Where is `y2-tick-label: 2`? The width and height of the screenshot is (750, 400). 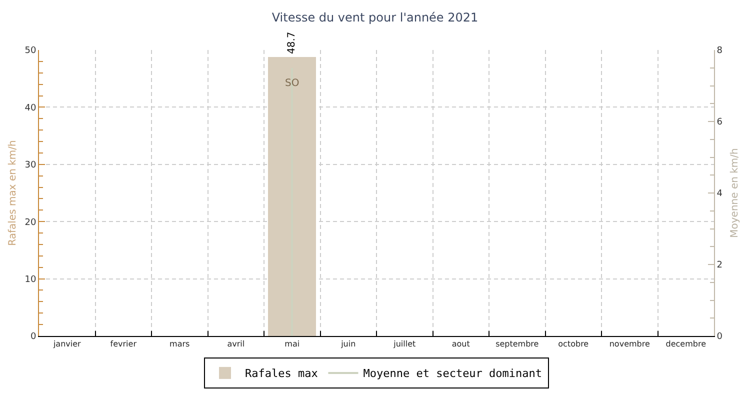 y2-tick-label: 2 is located at coordinates (719, 265).